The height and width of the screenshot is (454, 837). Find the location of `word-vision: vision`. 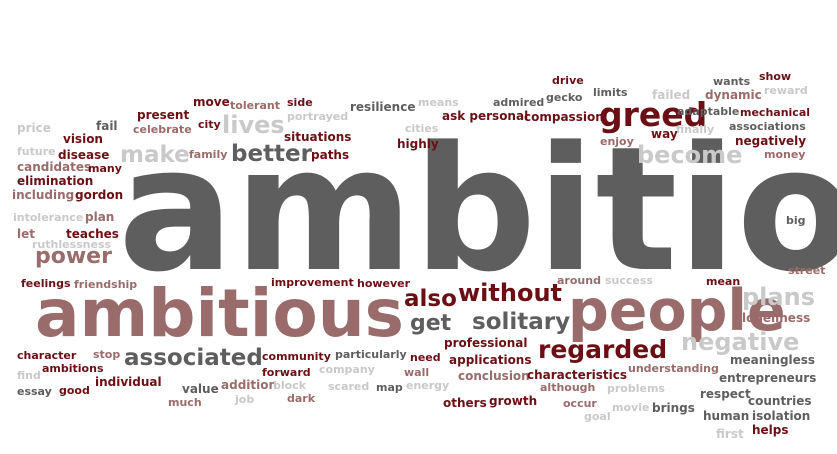

word-vision: vision is located at coordinates (83, 139).